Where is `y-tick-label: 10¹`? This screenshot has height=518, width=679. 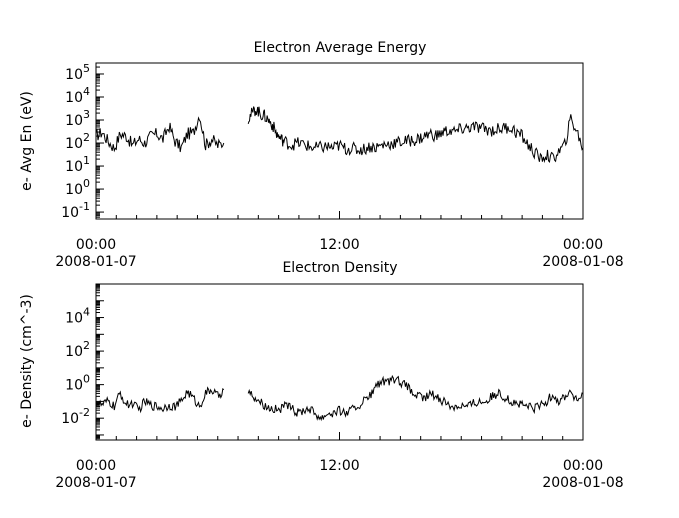 y-tick-label: 10¹ is located at coordinates (77, 164).